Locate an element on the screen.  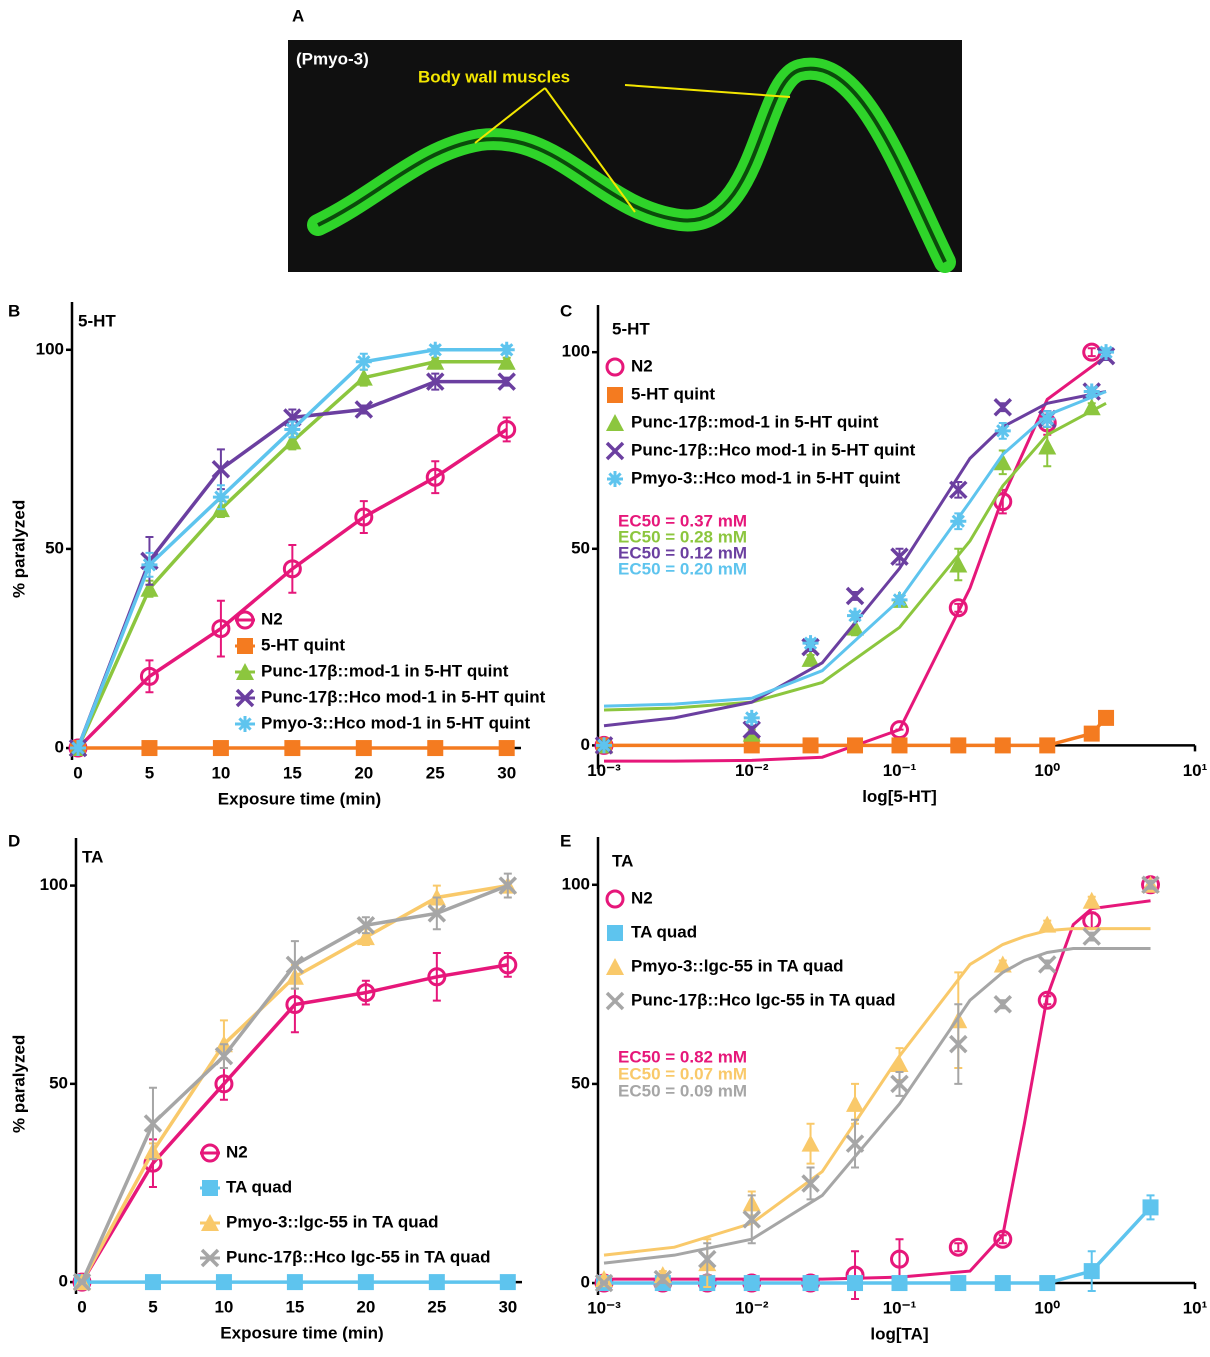
caption: (Pmyo-3) is located at coordinates (332, 58).